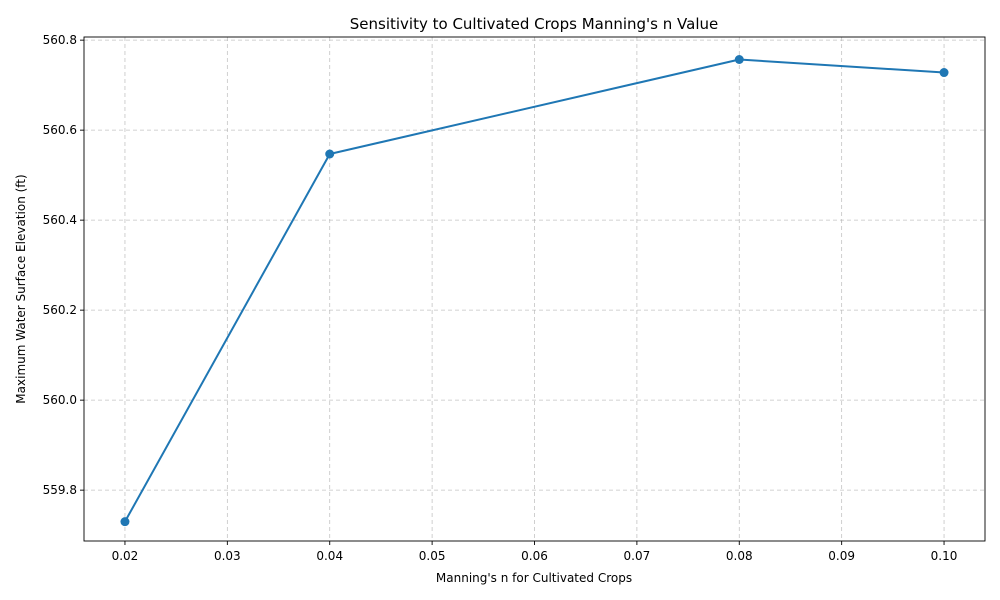 Image resolution: width=1000 pixels, height=600 pixels. I want to click on x-tick-label: 0.06, so click(534, 556).